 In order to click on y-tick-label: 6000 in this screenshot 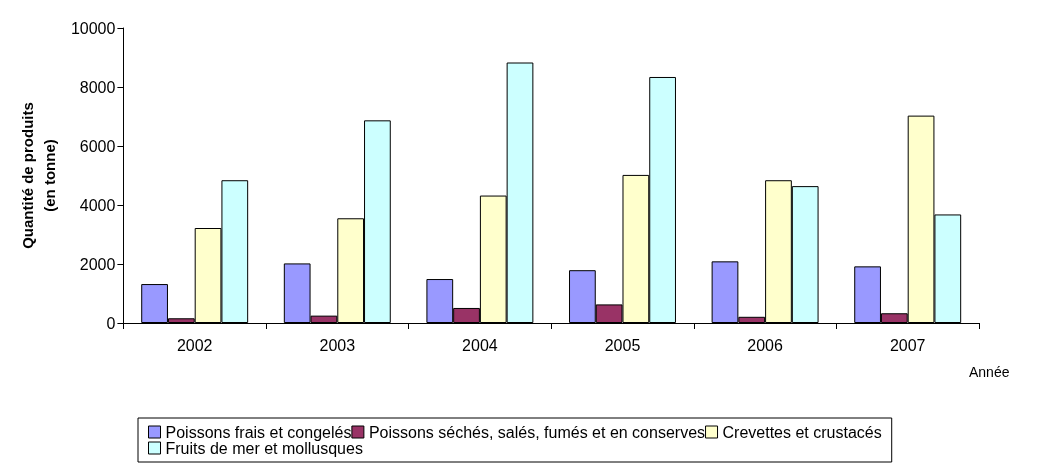, I will do `click(97, 146)`.